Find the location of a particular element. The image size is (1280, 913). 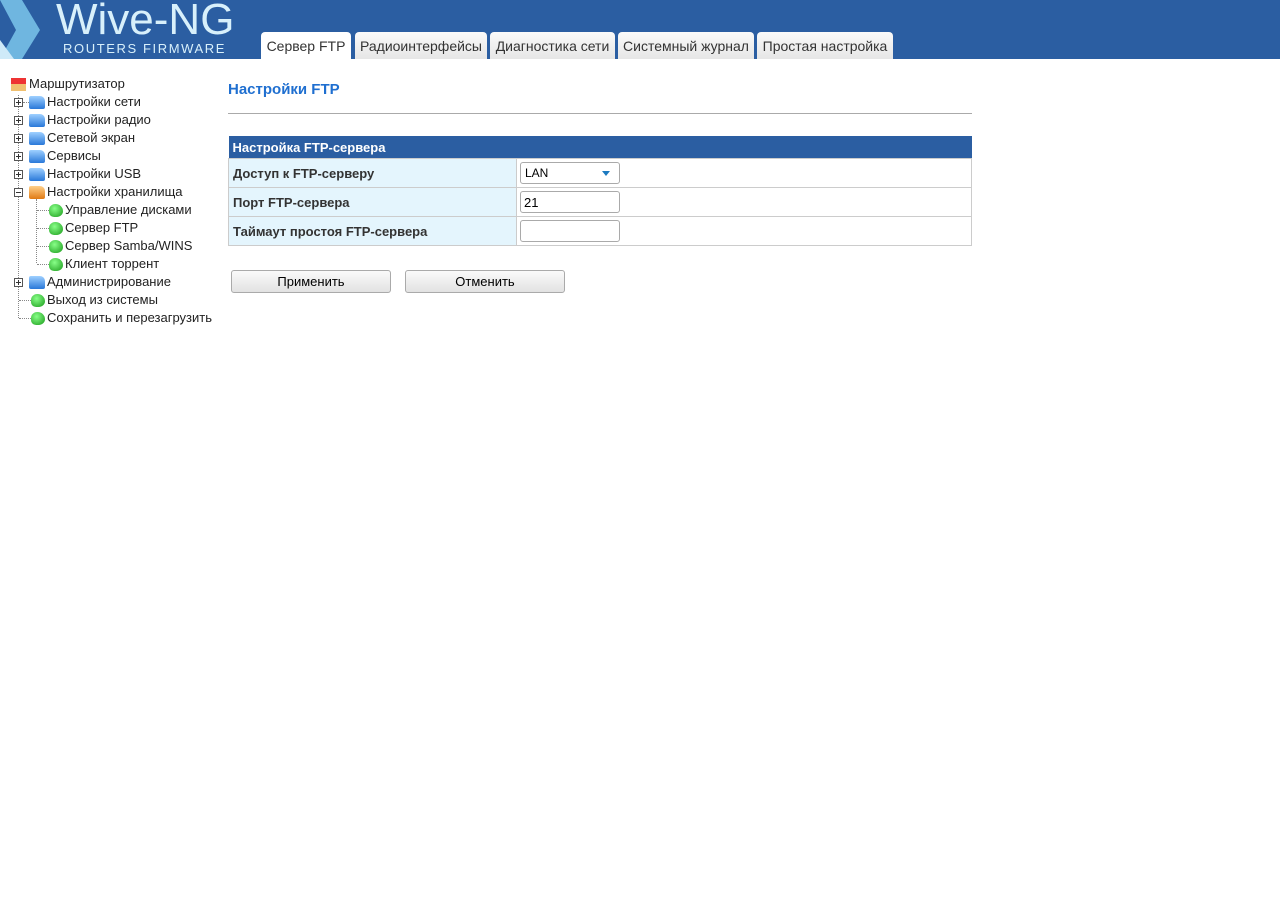

tree-label: Управление дисками is located at coordinates (128, 209).